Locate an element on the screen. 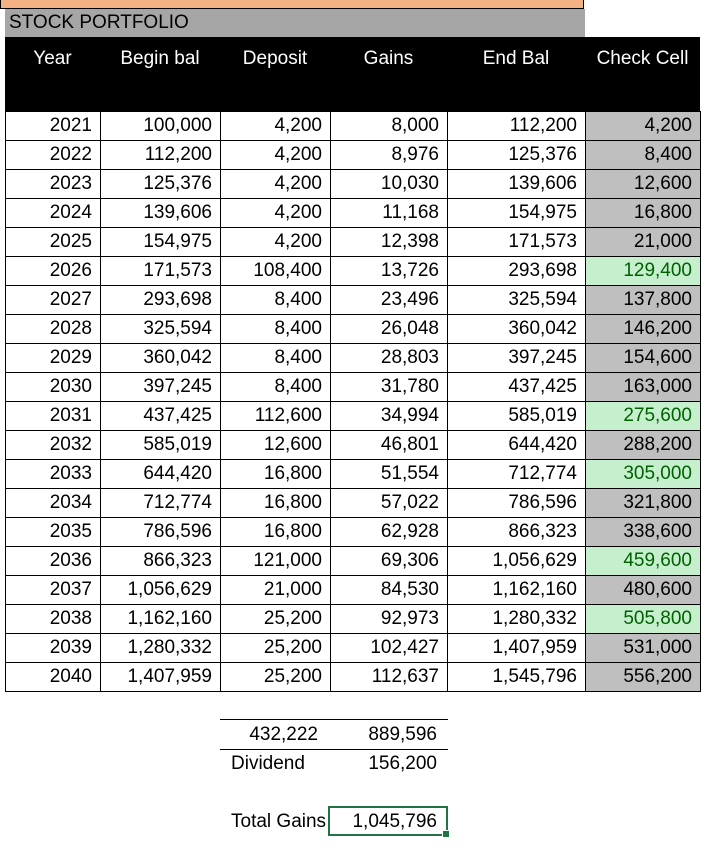 This screenshot has width=701, height=865. gains-cell: 31,780 is located at coordinates (389, 387).